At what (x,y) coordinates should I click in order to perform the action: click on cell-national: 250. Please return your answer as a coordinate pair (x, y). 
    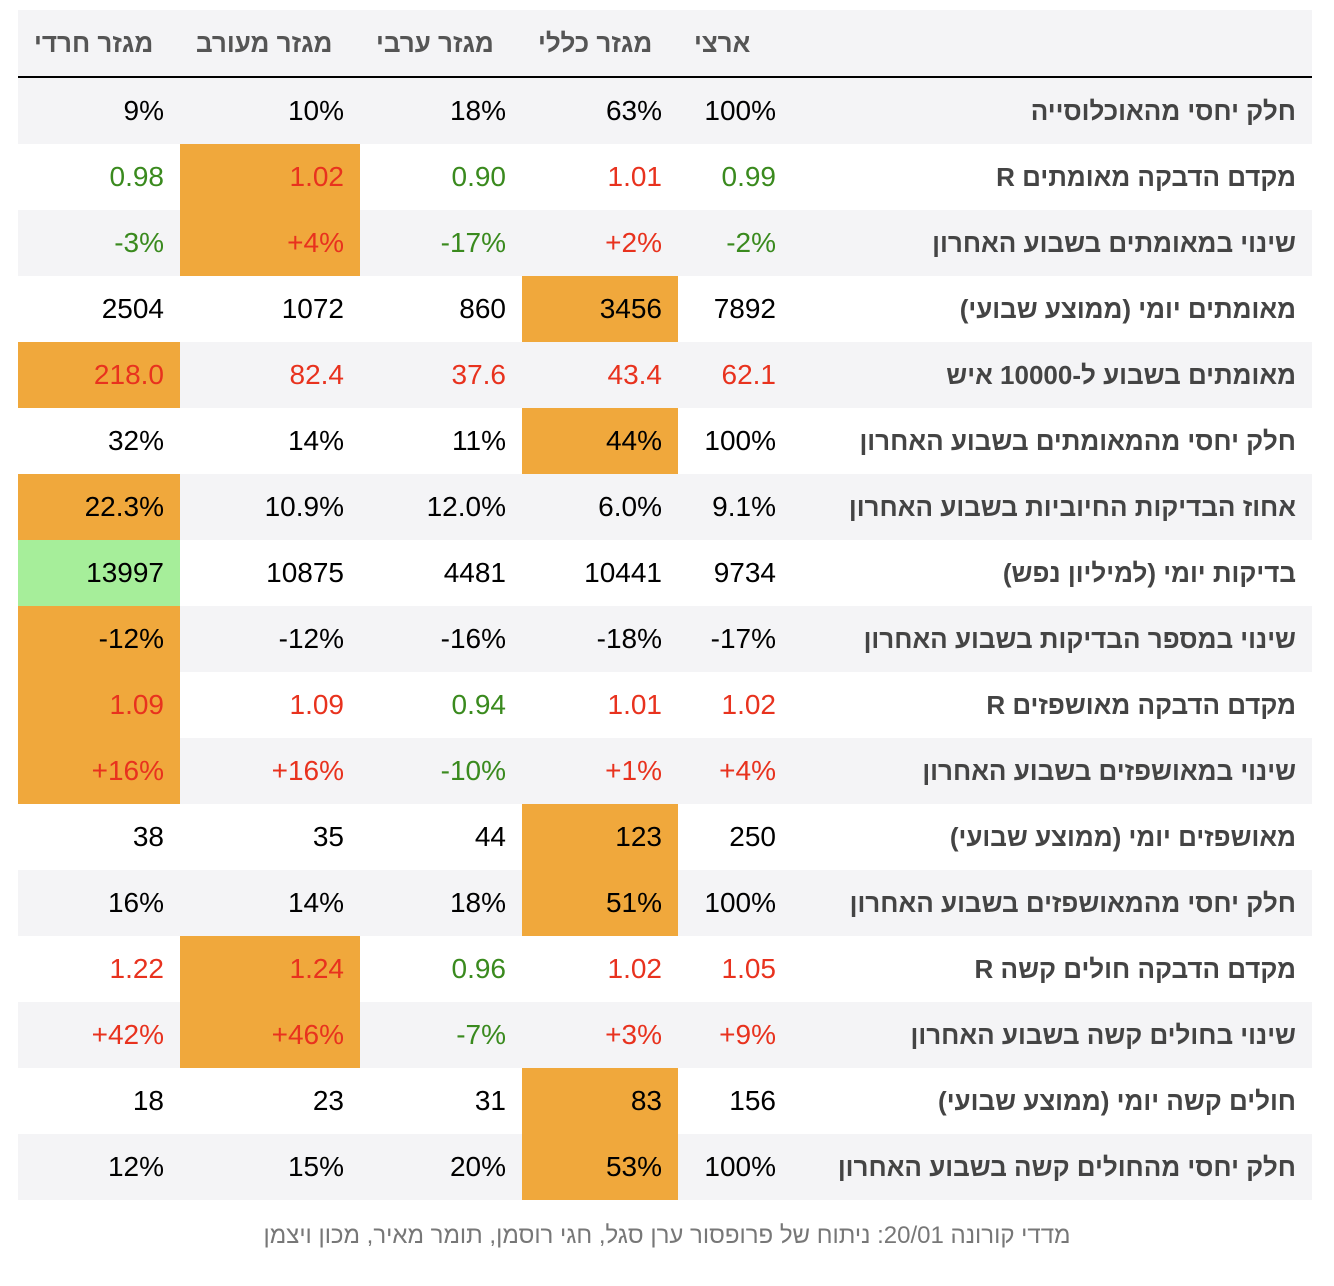
    Looking at the image, I should click on (735, 837).